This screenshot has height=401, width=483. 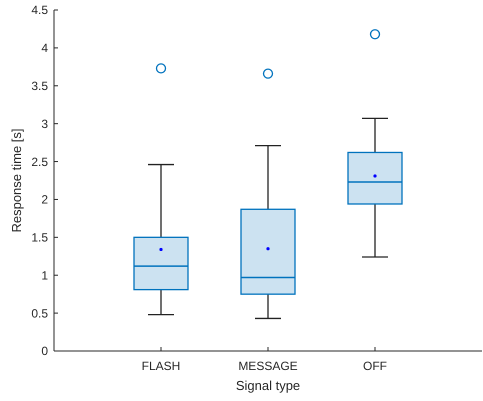 I want to click on y-tick-label: 0.5, so click(x=39, y=313).